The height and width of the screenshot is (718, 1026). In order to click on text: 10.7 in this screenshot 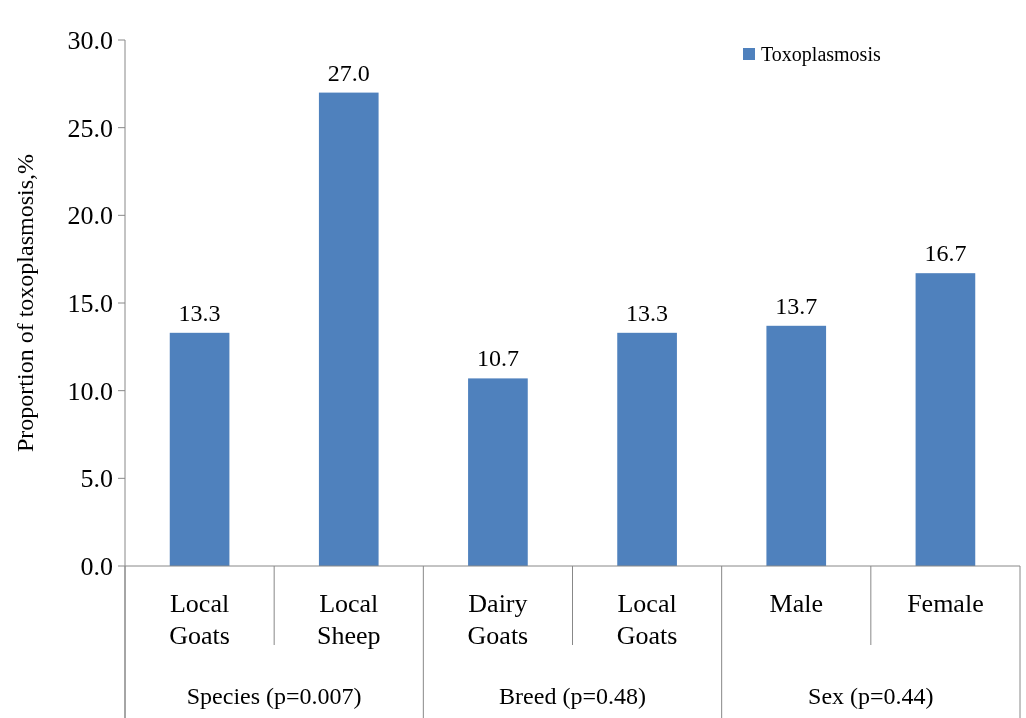, I will do `click(497, 358)`.